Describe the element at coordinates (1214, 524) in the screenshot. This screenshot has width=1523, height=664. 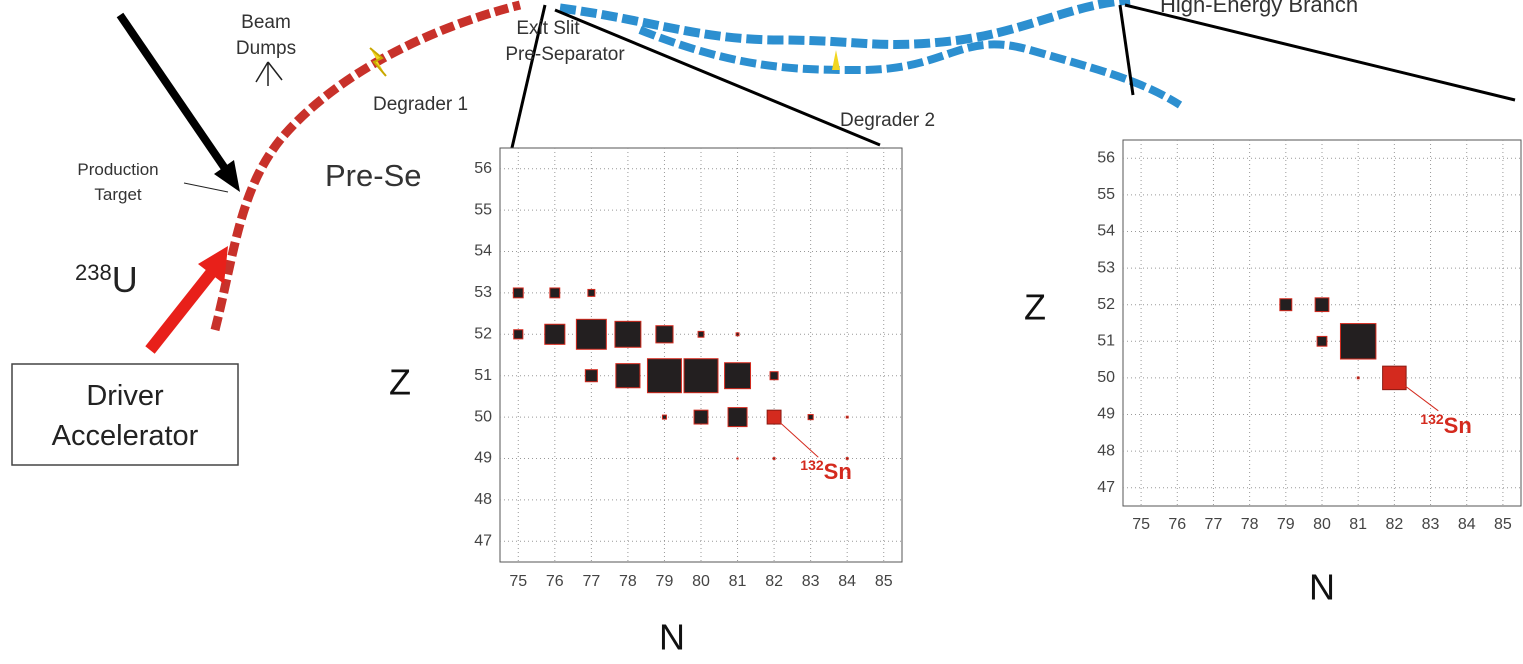
I see `x-tick-label: 77` at that location.